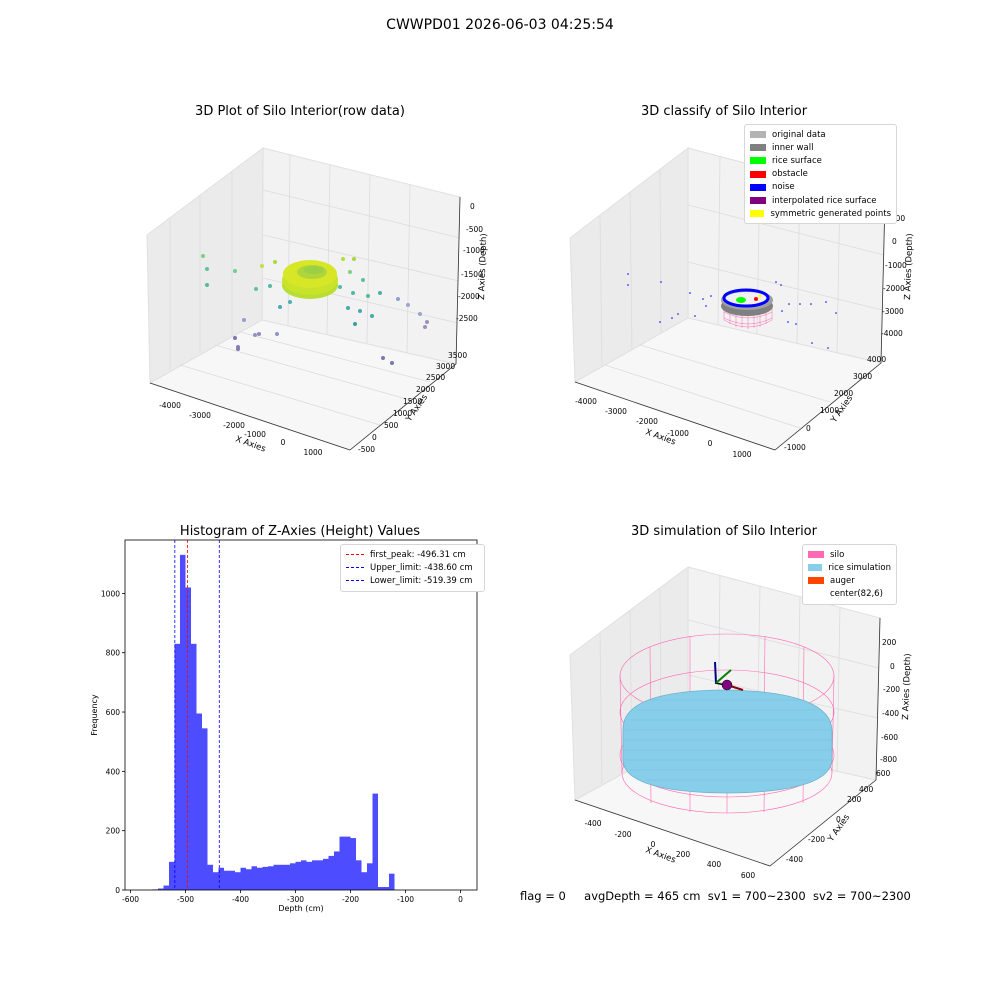 This screenshot has width=1000, height=1000. I want to click on p4-ytick: 600, so click(883, 773).